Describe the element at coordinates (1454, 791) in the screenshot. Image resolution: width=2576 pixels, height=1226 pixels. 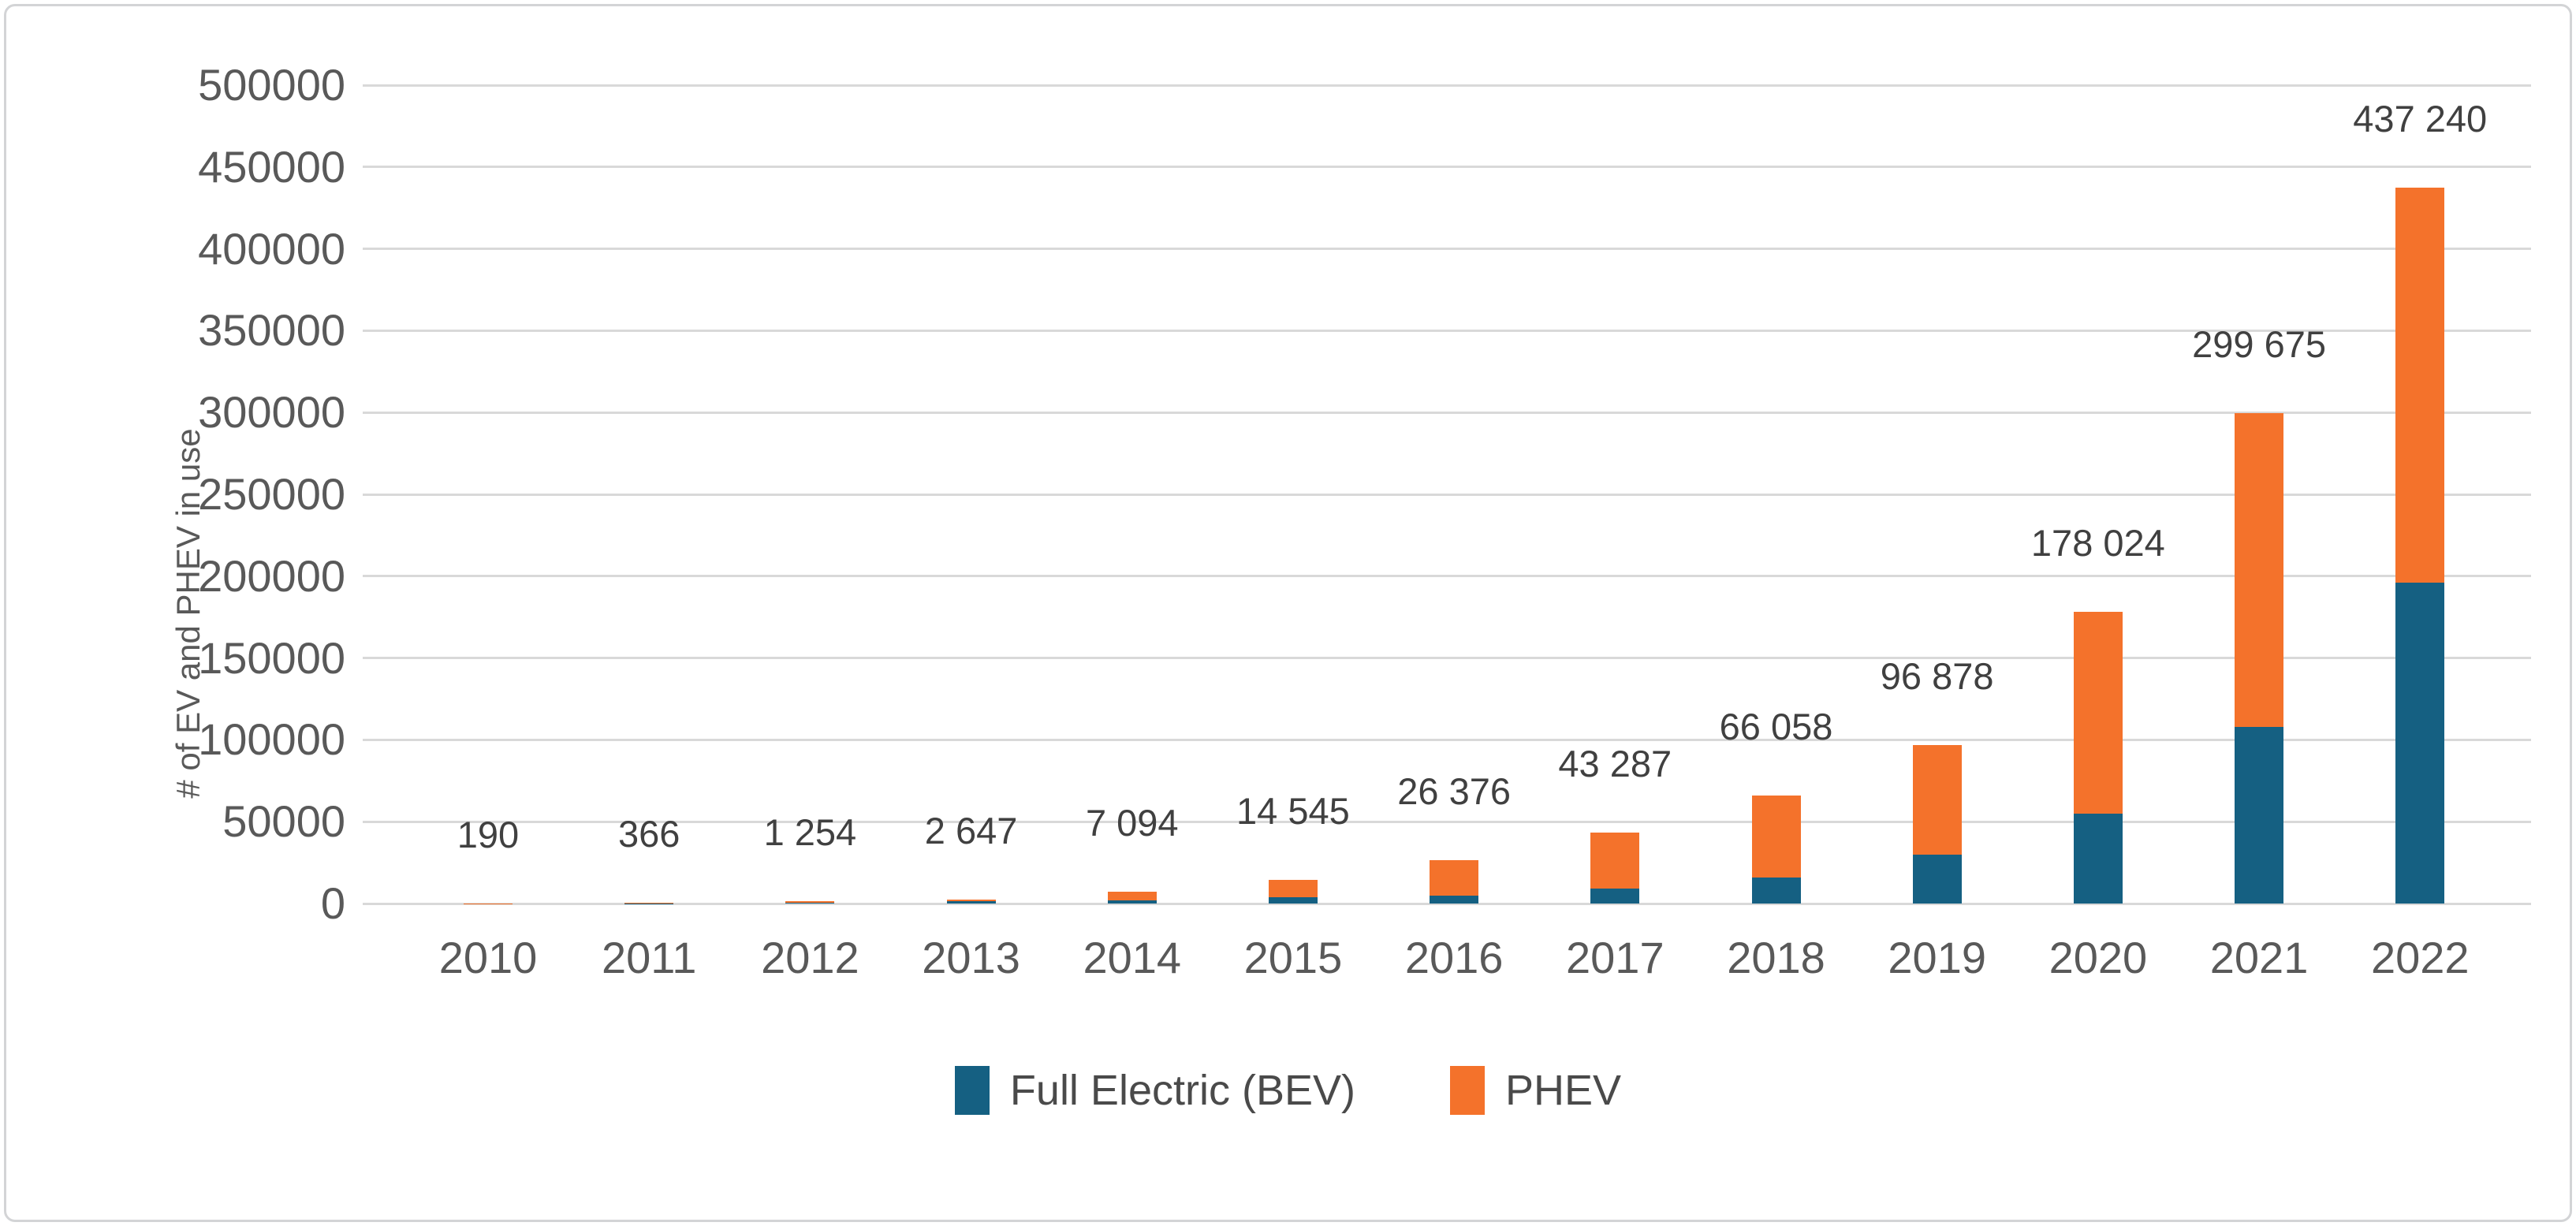
I see `data-label-total-2016: 26 376` at that location.